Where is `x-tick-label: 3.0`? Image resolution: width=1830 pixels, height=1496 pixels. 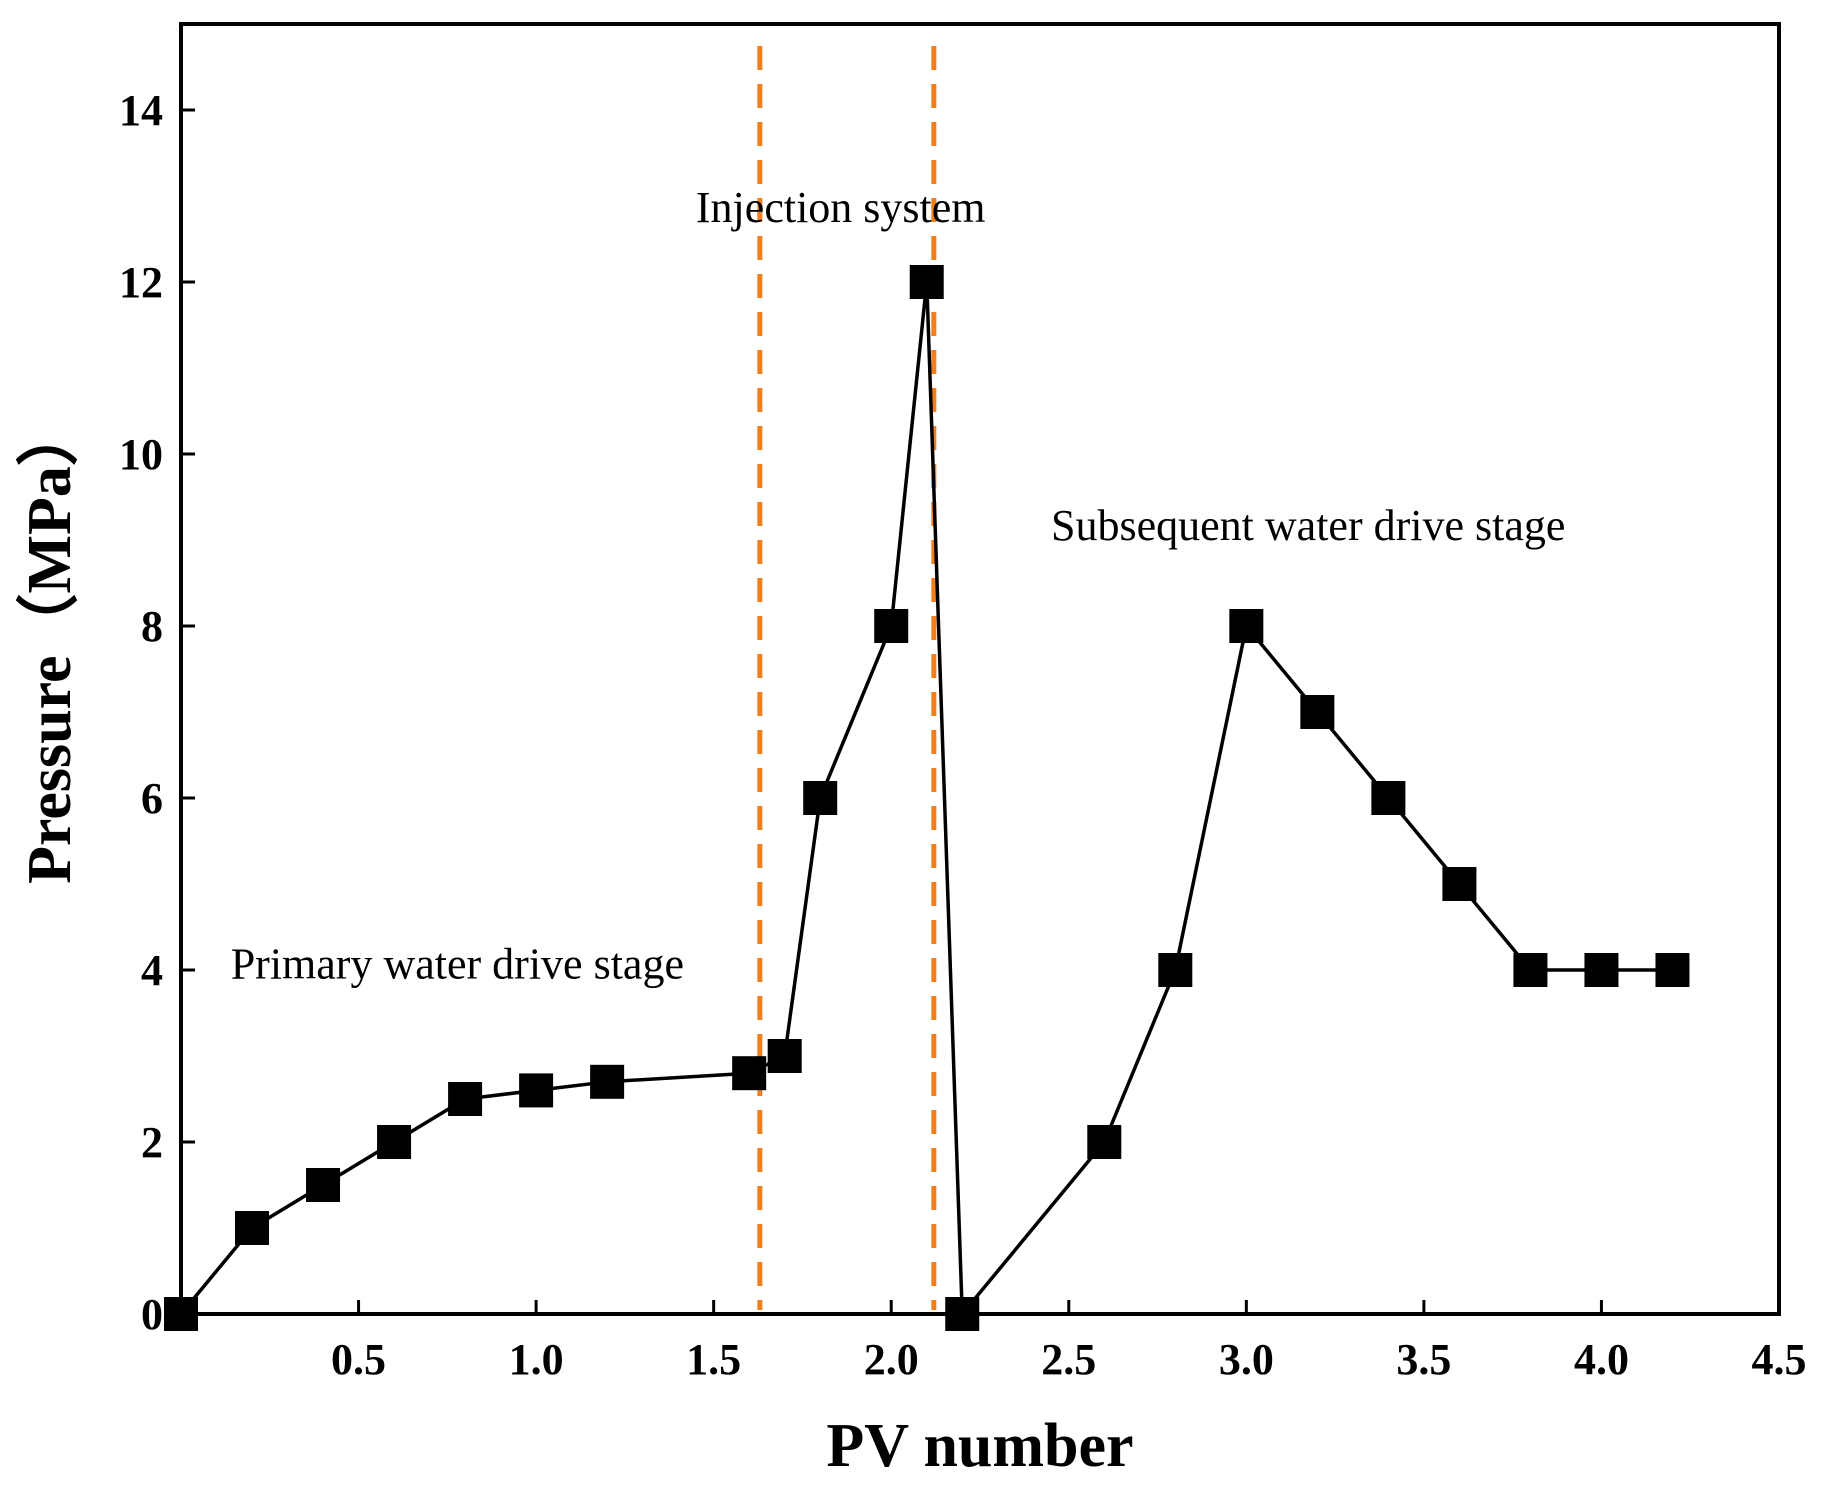 x-tick-label: 3.0 is located at coordinates (1246, 1359).